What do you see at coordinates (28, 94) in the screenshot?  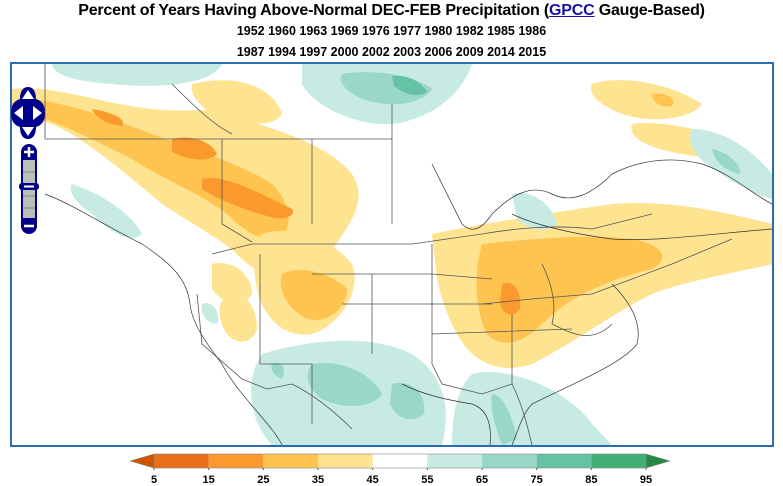 I see `pan-up-icon` at bounding box center [28, 94].